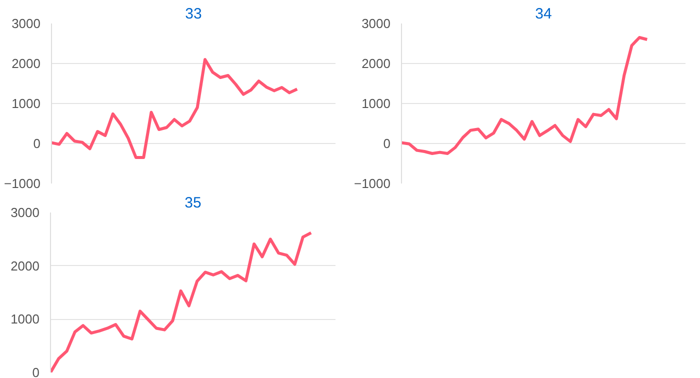 The height and width of the screenshot is (378, 700). Describe the element at coordinates (193, 14) in the screenshot. I see `chart-title: 33` at that location.